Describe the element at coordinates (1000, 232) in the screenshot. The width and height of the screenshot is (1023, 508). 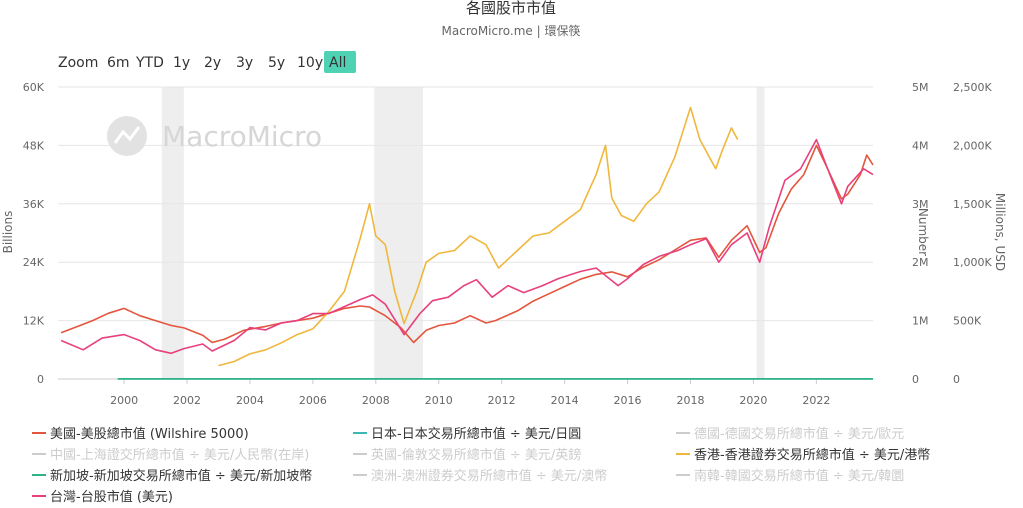
I see `y-axis-title-right: Millions, USD` at that location.